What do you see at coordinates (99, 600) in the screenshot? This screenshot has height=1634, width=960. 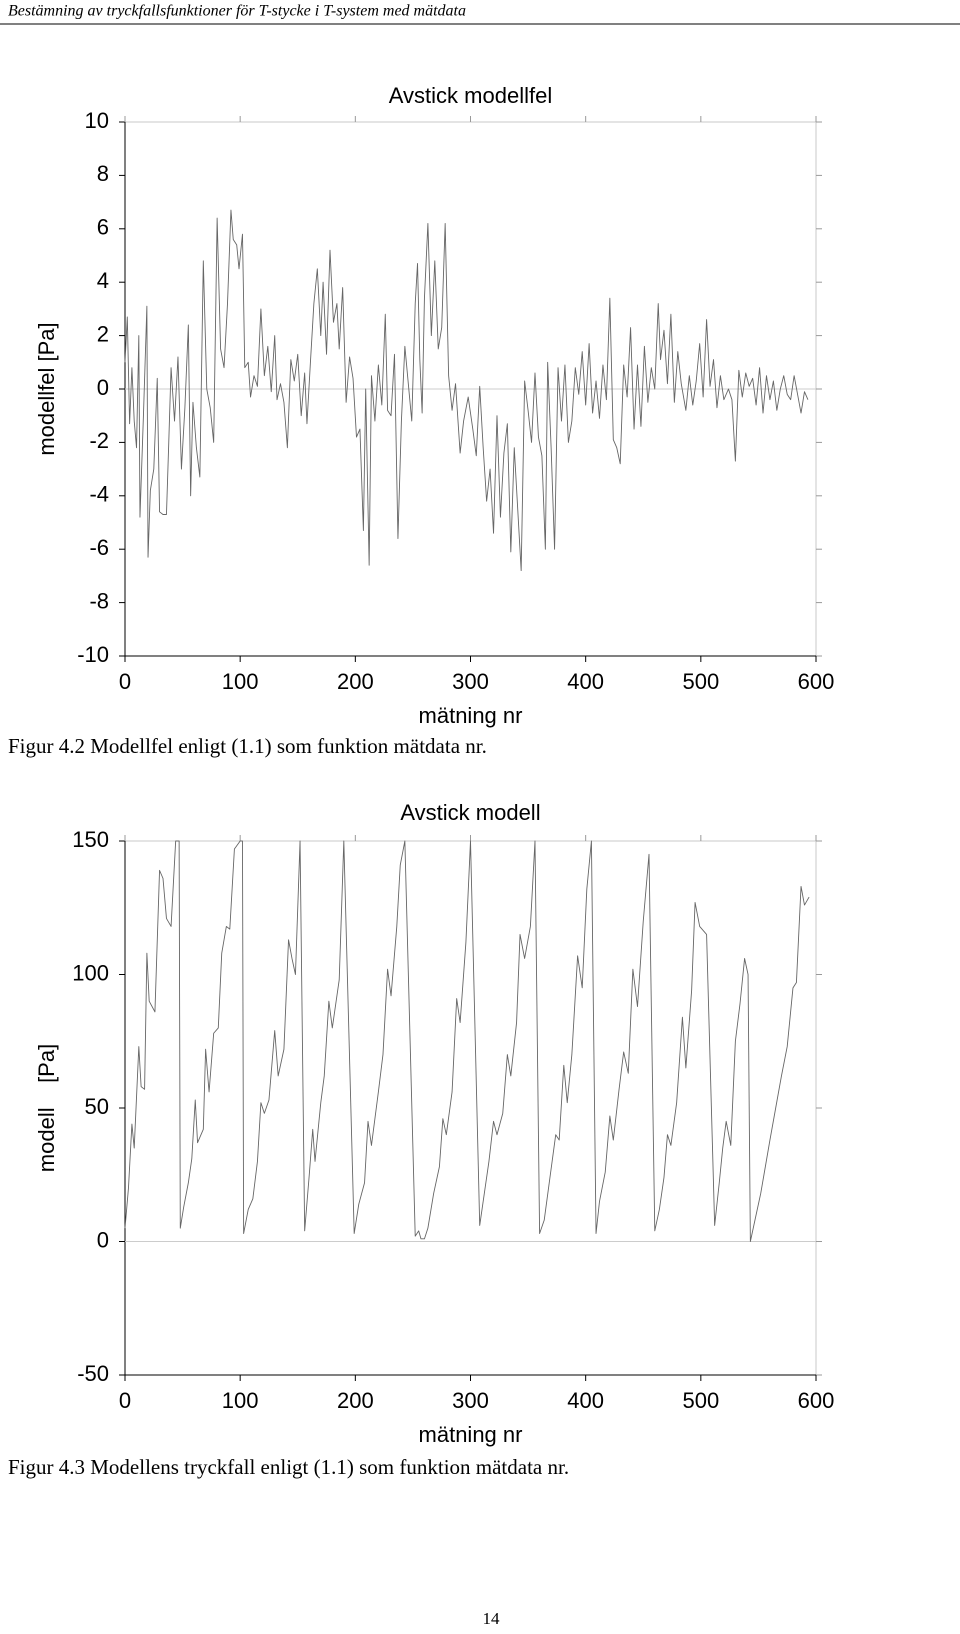 I see `y-tick-label: -8` at bounding box center [99, 600].